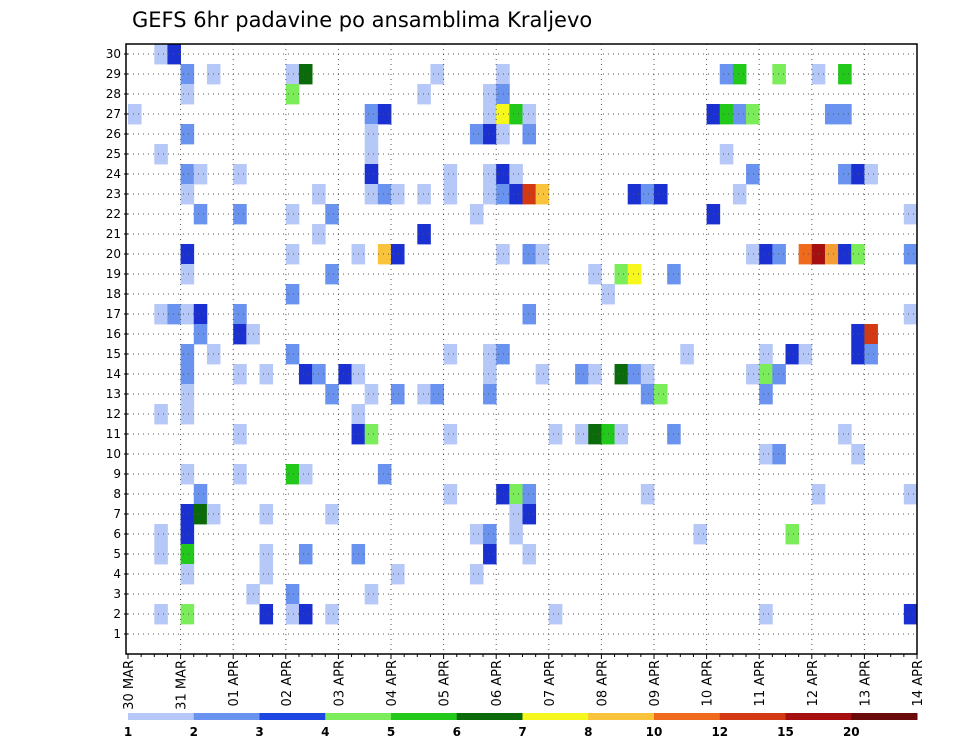  Describe the element at coordinates (602, 683) in the screenshot. I see `x-tick-label: 08 APR` at that location.